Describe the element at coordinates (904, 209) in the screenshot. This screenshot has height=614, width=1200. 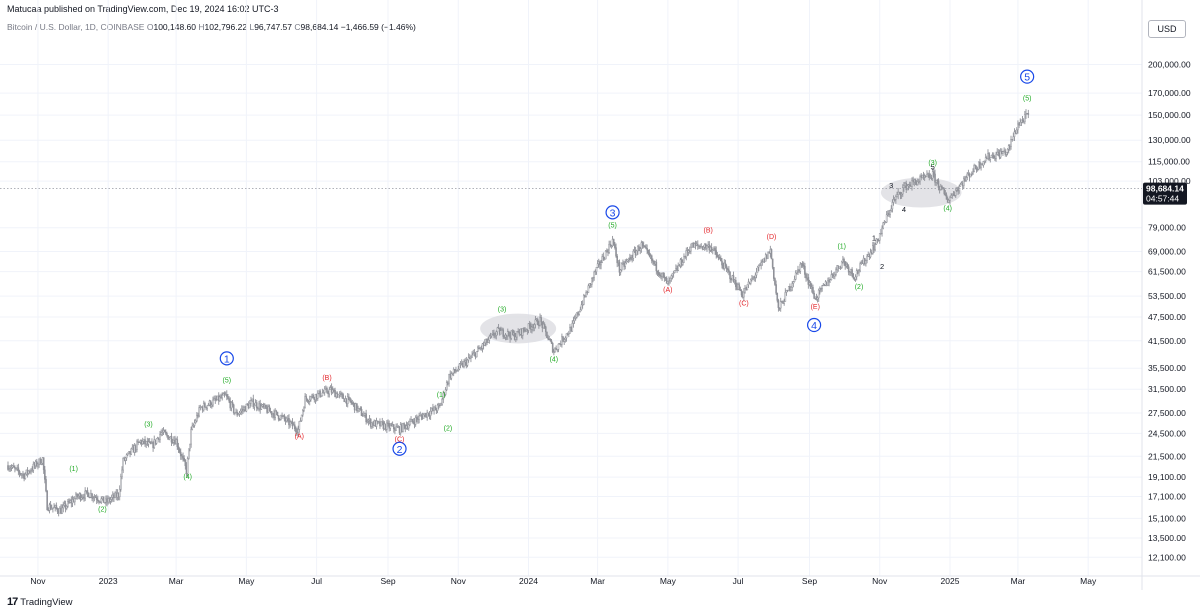
I see `wave-label: 4` at that location.